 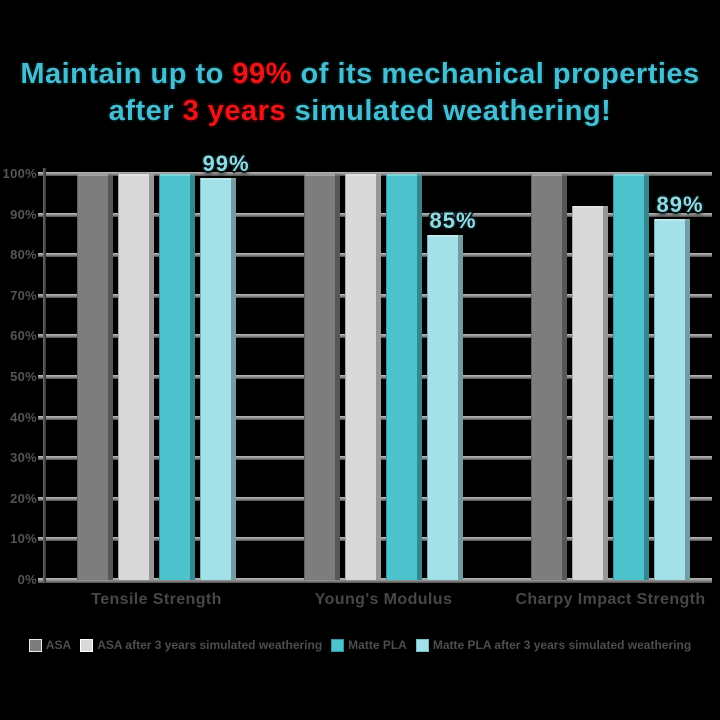 I want to click on y-axis-tick-label: 20%, so click(x=23, y=498).